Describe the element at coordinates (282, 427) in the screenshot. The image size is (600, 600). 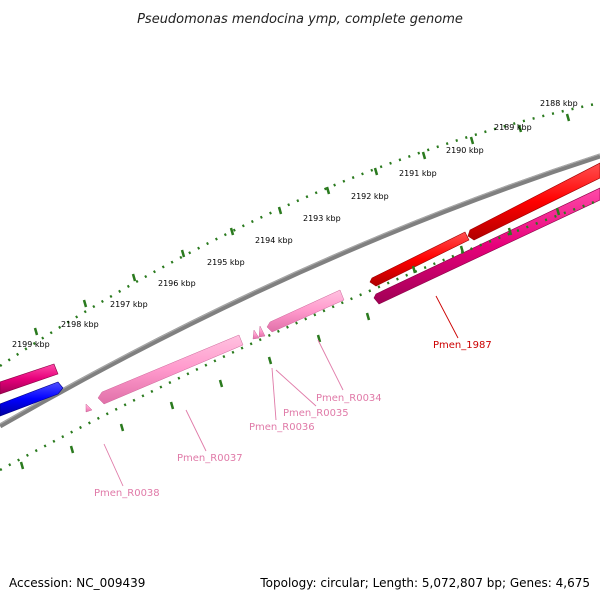
I see `label-pmen-r0036: Pmen_R0036` at that location.